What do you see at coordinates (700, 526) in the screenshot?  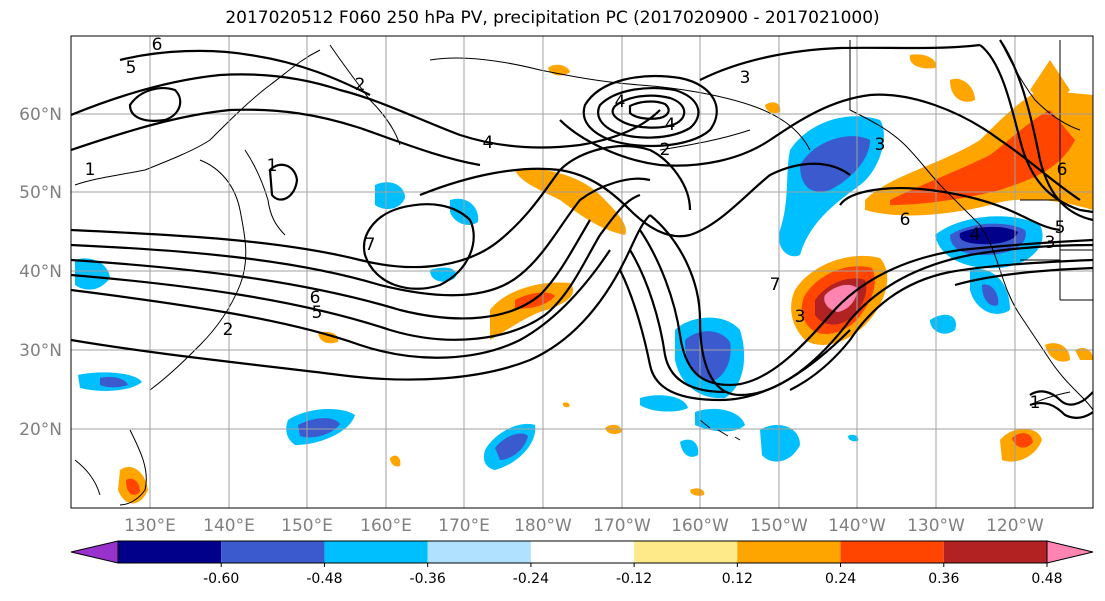 I see `longitude-tick-label: 160°W` at bounding box center [700, 526].